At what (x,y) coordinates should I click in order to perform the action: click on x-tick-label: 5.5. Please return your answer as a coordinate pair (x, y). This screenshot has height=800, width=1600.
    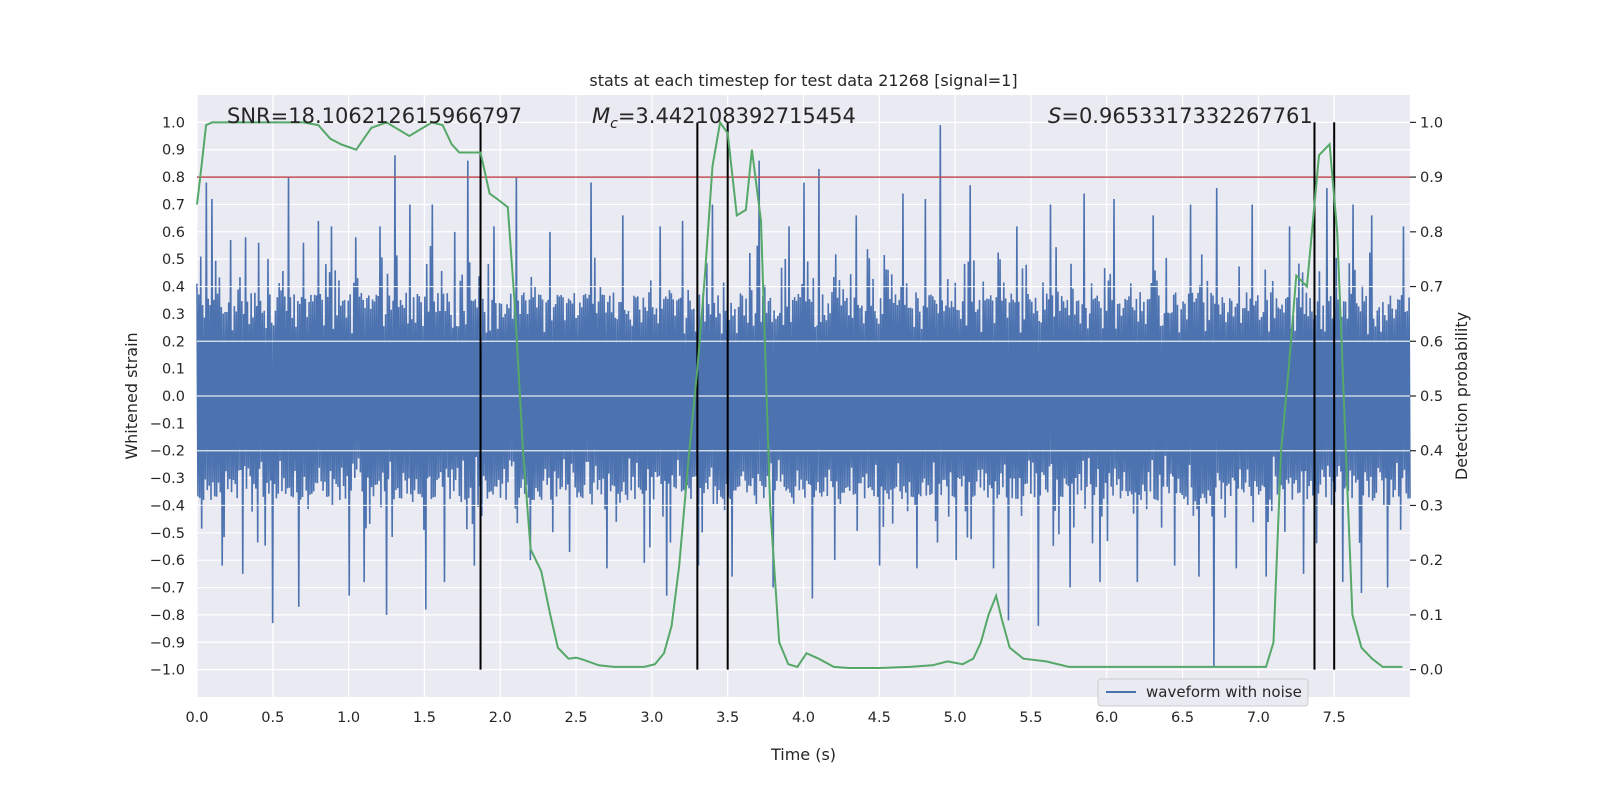
    Looking at the image, I should click on (1030, 718).